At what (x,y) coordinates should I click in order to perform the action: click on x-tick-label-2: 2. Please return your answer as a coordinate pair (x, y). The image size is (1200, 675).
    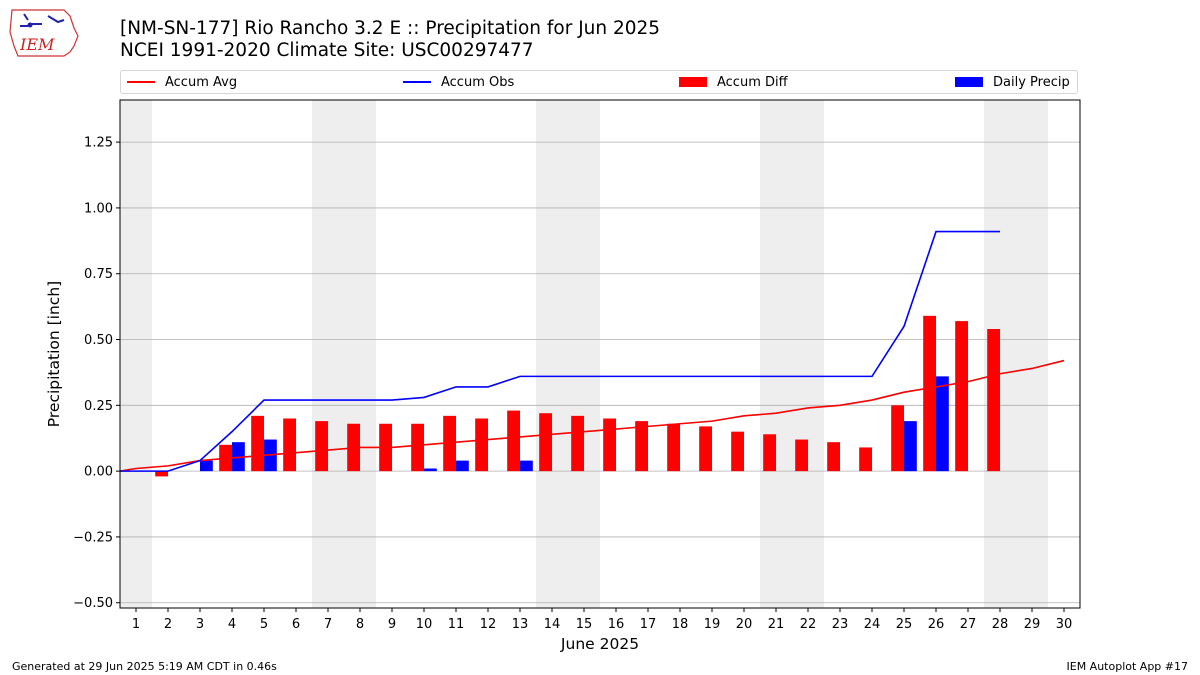
    Looking at the image, I should click on (168, 624).